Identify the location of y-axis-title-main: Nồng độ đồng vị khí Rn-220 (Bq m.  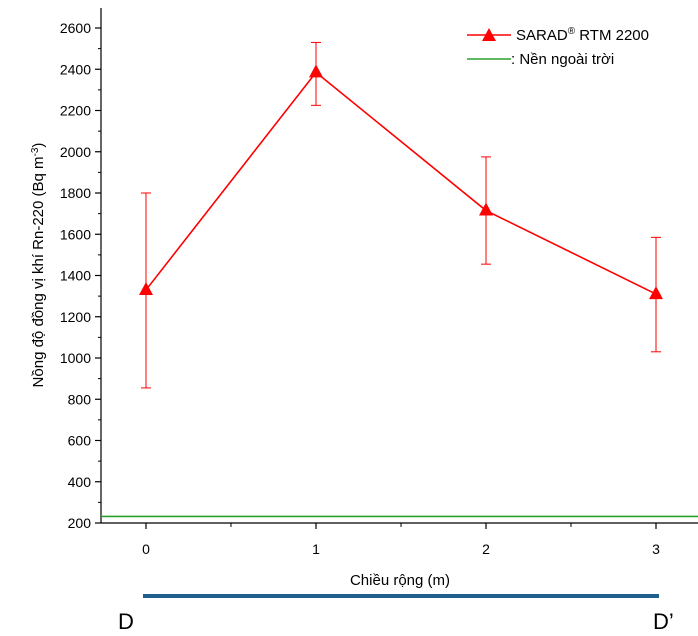
(38, 271).